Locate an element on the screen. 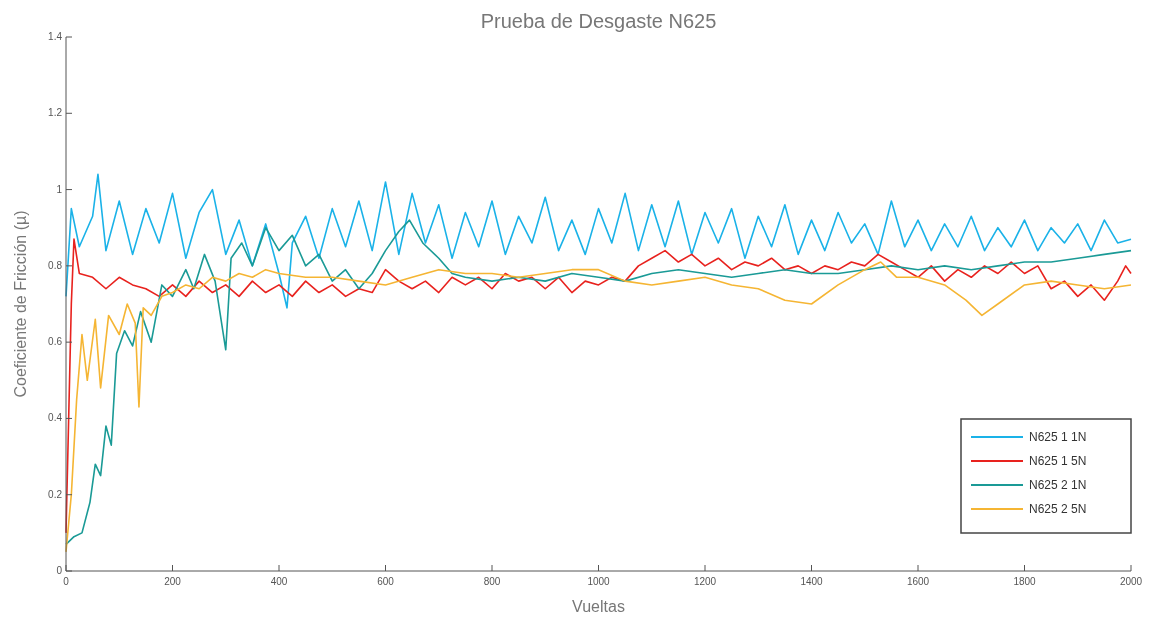 The width and height of the screenshot is (1153, 619). y-tick-label: 0.6 is located at coordinates (55, 342).